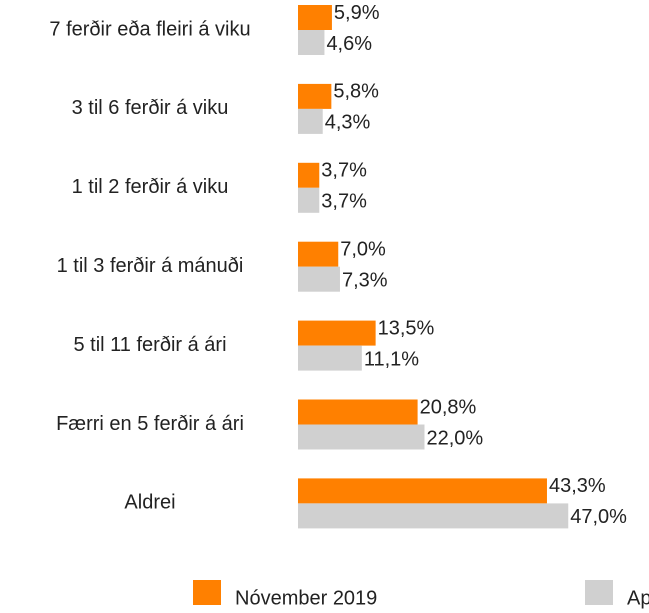 The height and width of the screenshot is (613, 649). What do you see at coordinates (150, 424) in the screenshot?
I see `category-label: Færri en 5 ferðir á ári` at bounding box center [150, 424].